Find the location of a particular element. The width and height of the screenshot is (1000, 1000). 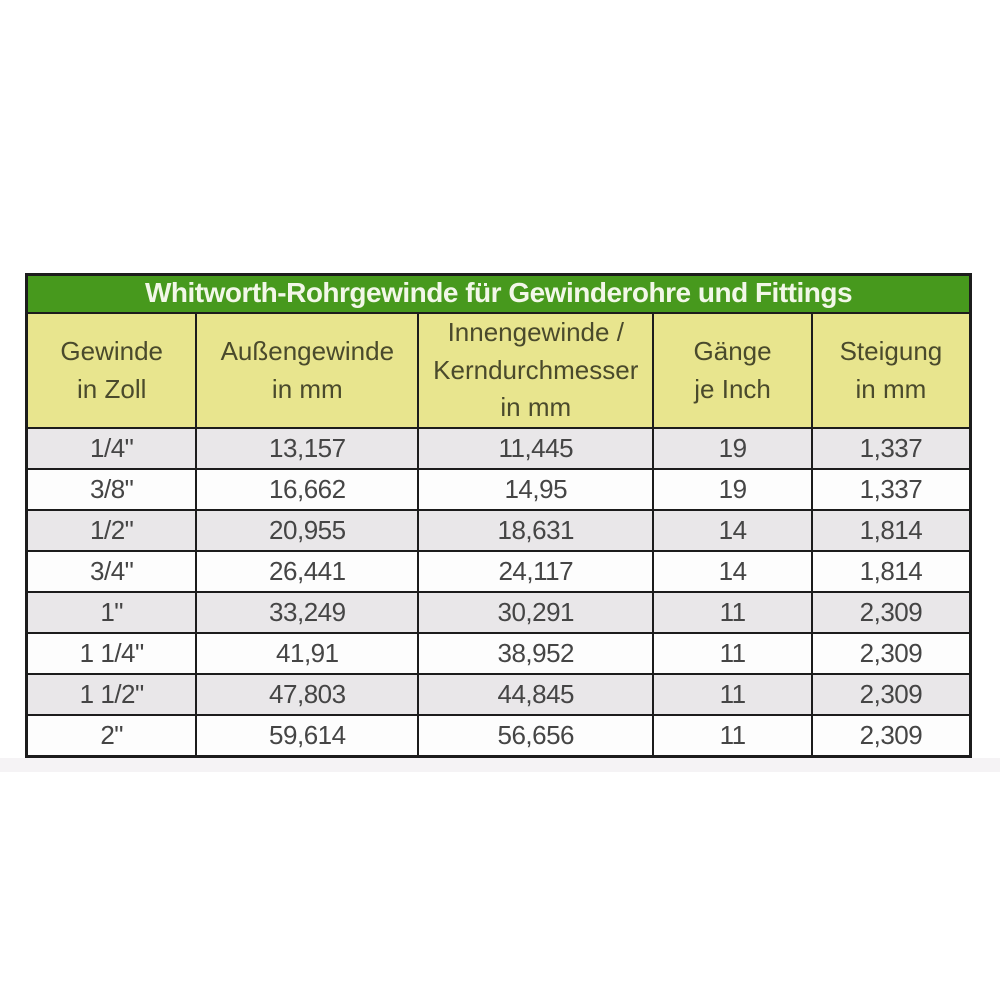

table-cell: 20,955 is located at coordinates (307, 531).